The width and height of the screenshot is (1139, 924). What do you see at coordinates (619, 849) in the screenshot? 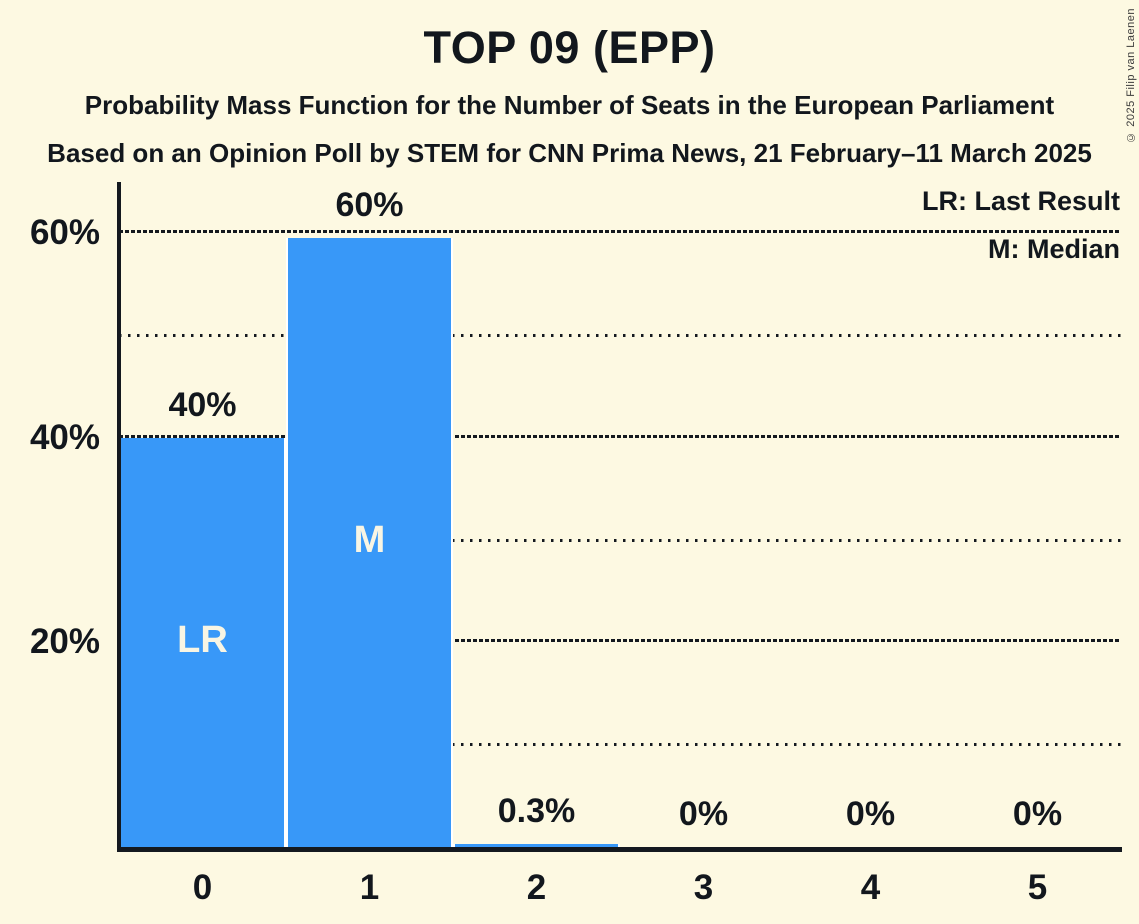
I see `x-axis-line` at bounding box center [619, 849].